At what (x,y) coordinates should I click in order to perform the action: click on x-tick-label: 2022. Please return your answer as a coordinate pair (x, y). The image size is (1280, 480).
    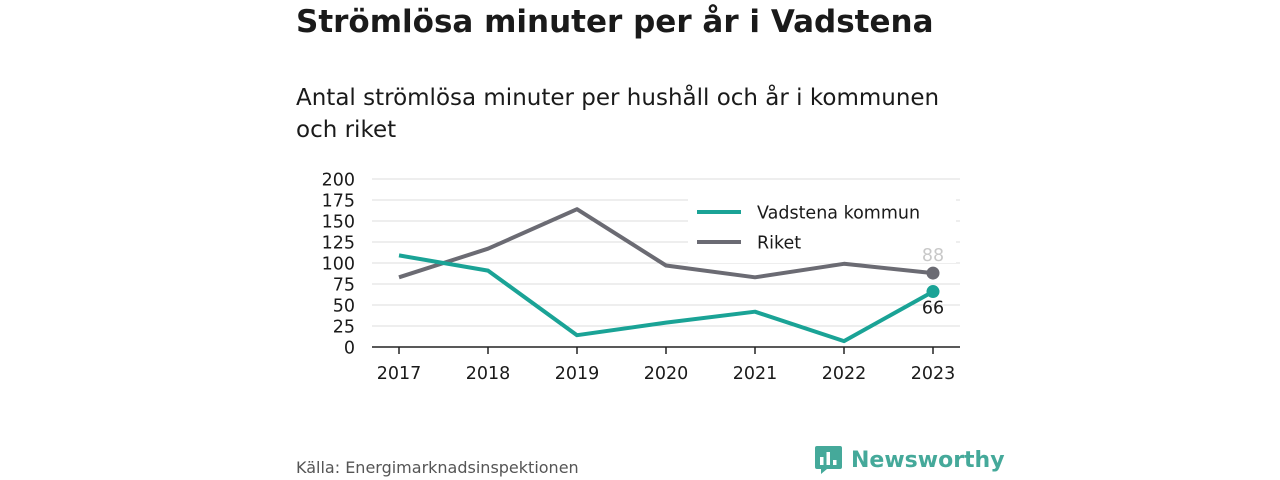
    Looking at the image, I should click on (844, 374).